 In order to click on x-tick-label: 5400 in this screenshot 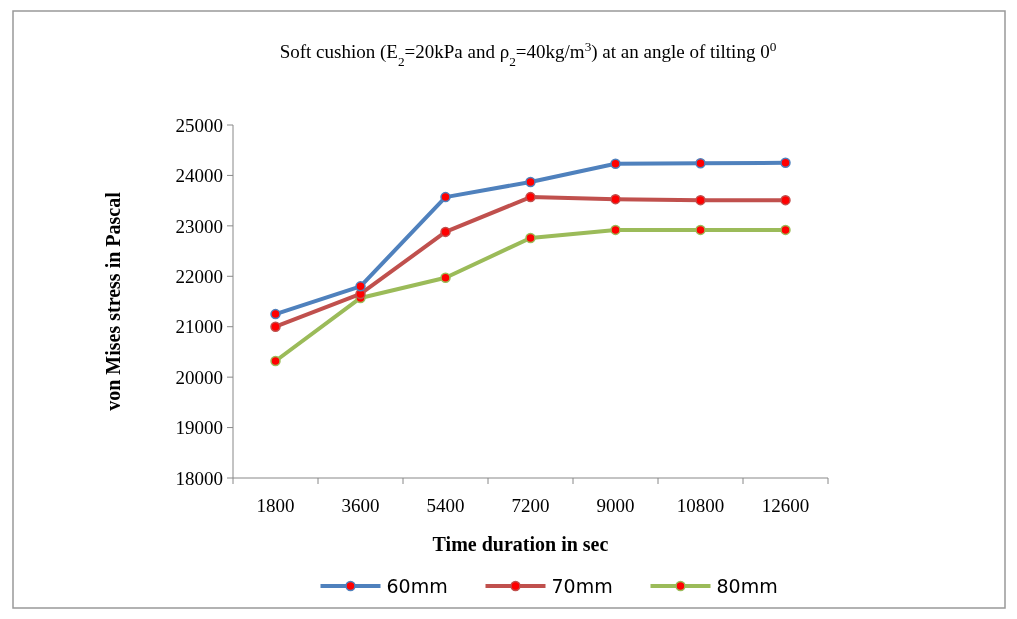, I will do `click(445, 505)`.